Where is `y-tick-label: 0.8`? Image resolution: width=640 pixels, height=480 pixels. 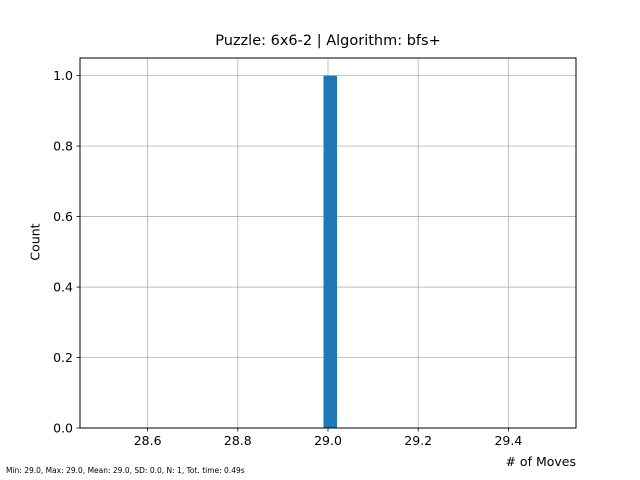 y-tick-label: 0.8 is located at coordinates (63, 146).